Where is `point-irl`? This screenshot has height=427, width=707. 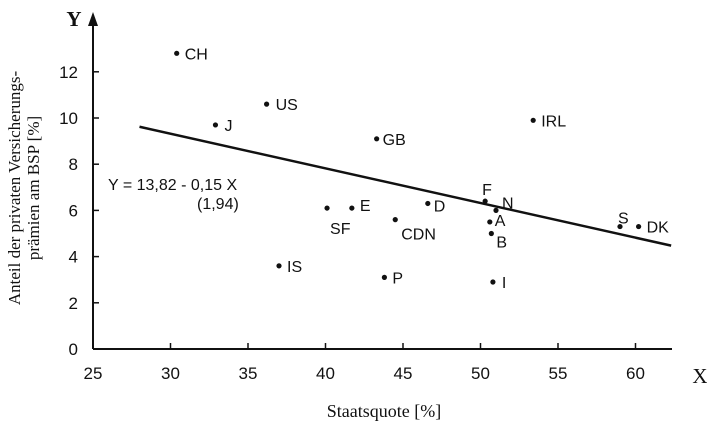
point-irl is located at coordinates (533, 120).